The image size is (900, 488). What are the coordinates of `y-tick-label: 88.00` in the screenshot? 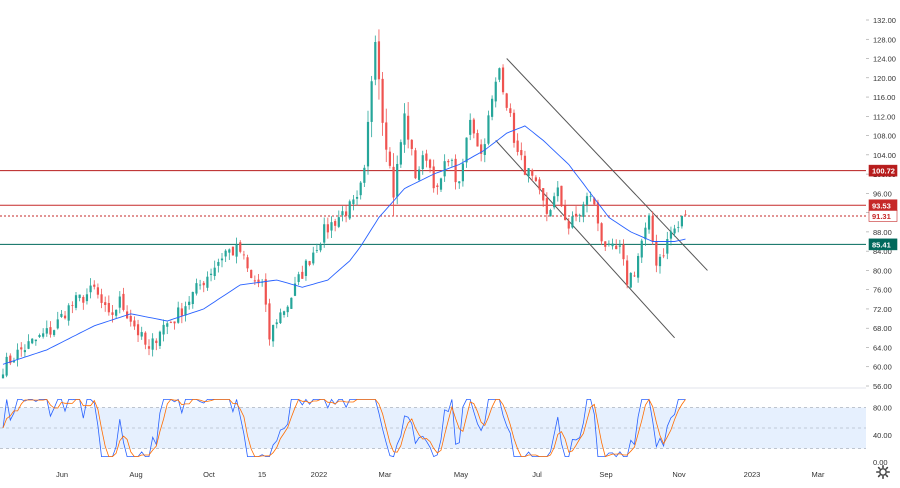 It's located at (882, 232).